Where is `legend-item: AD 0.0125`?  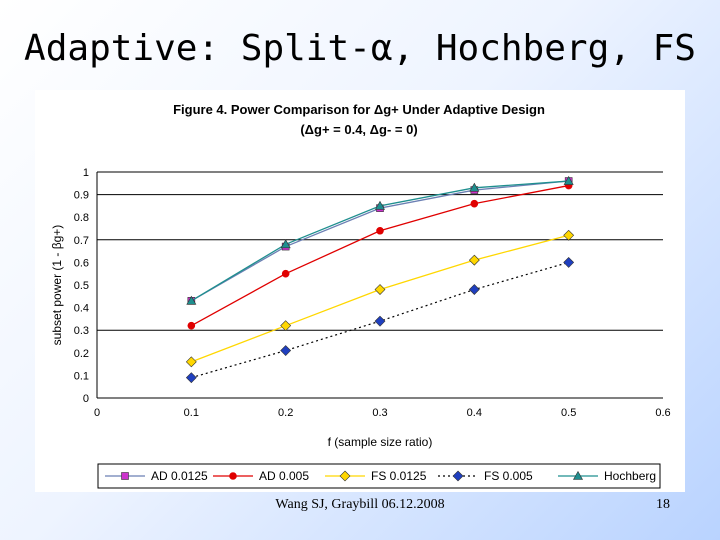 legend-item: AD 0.0125 is located at coordinates (156, 476).